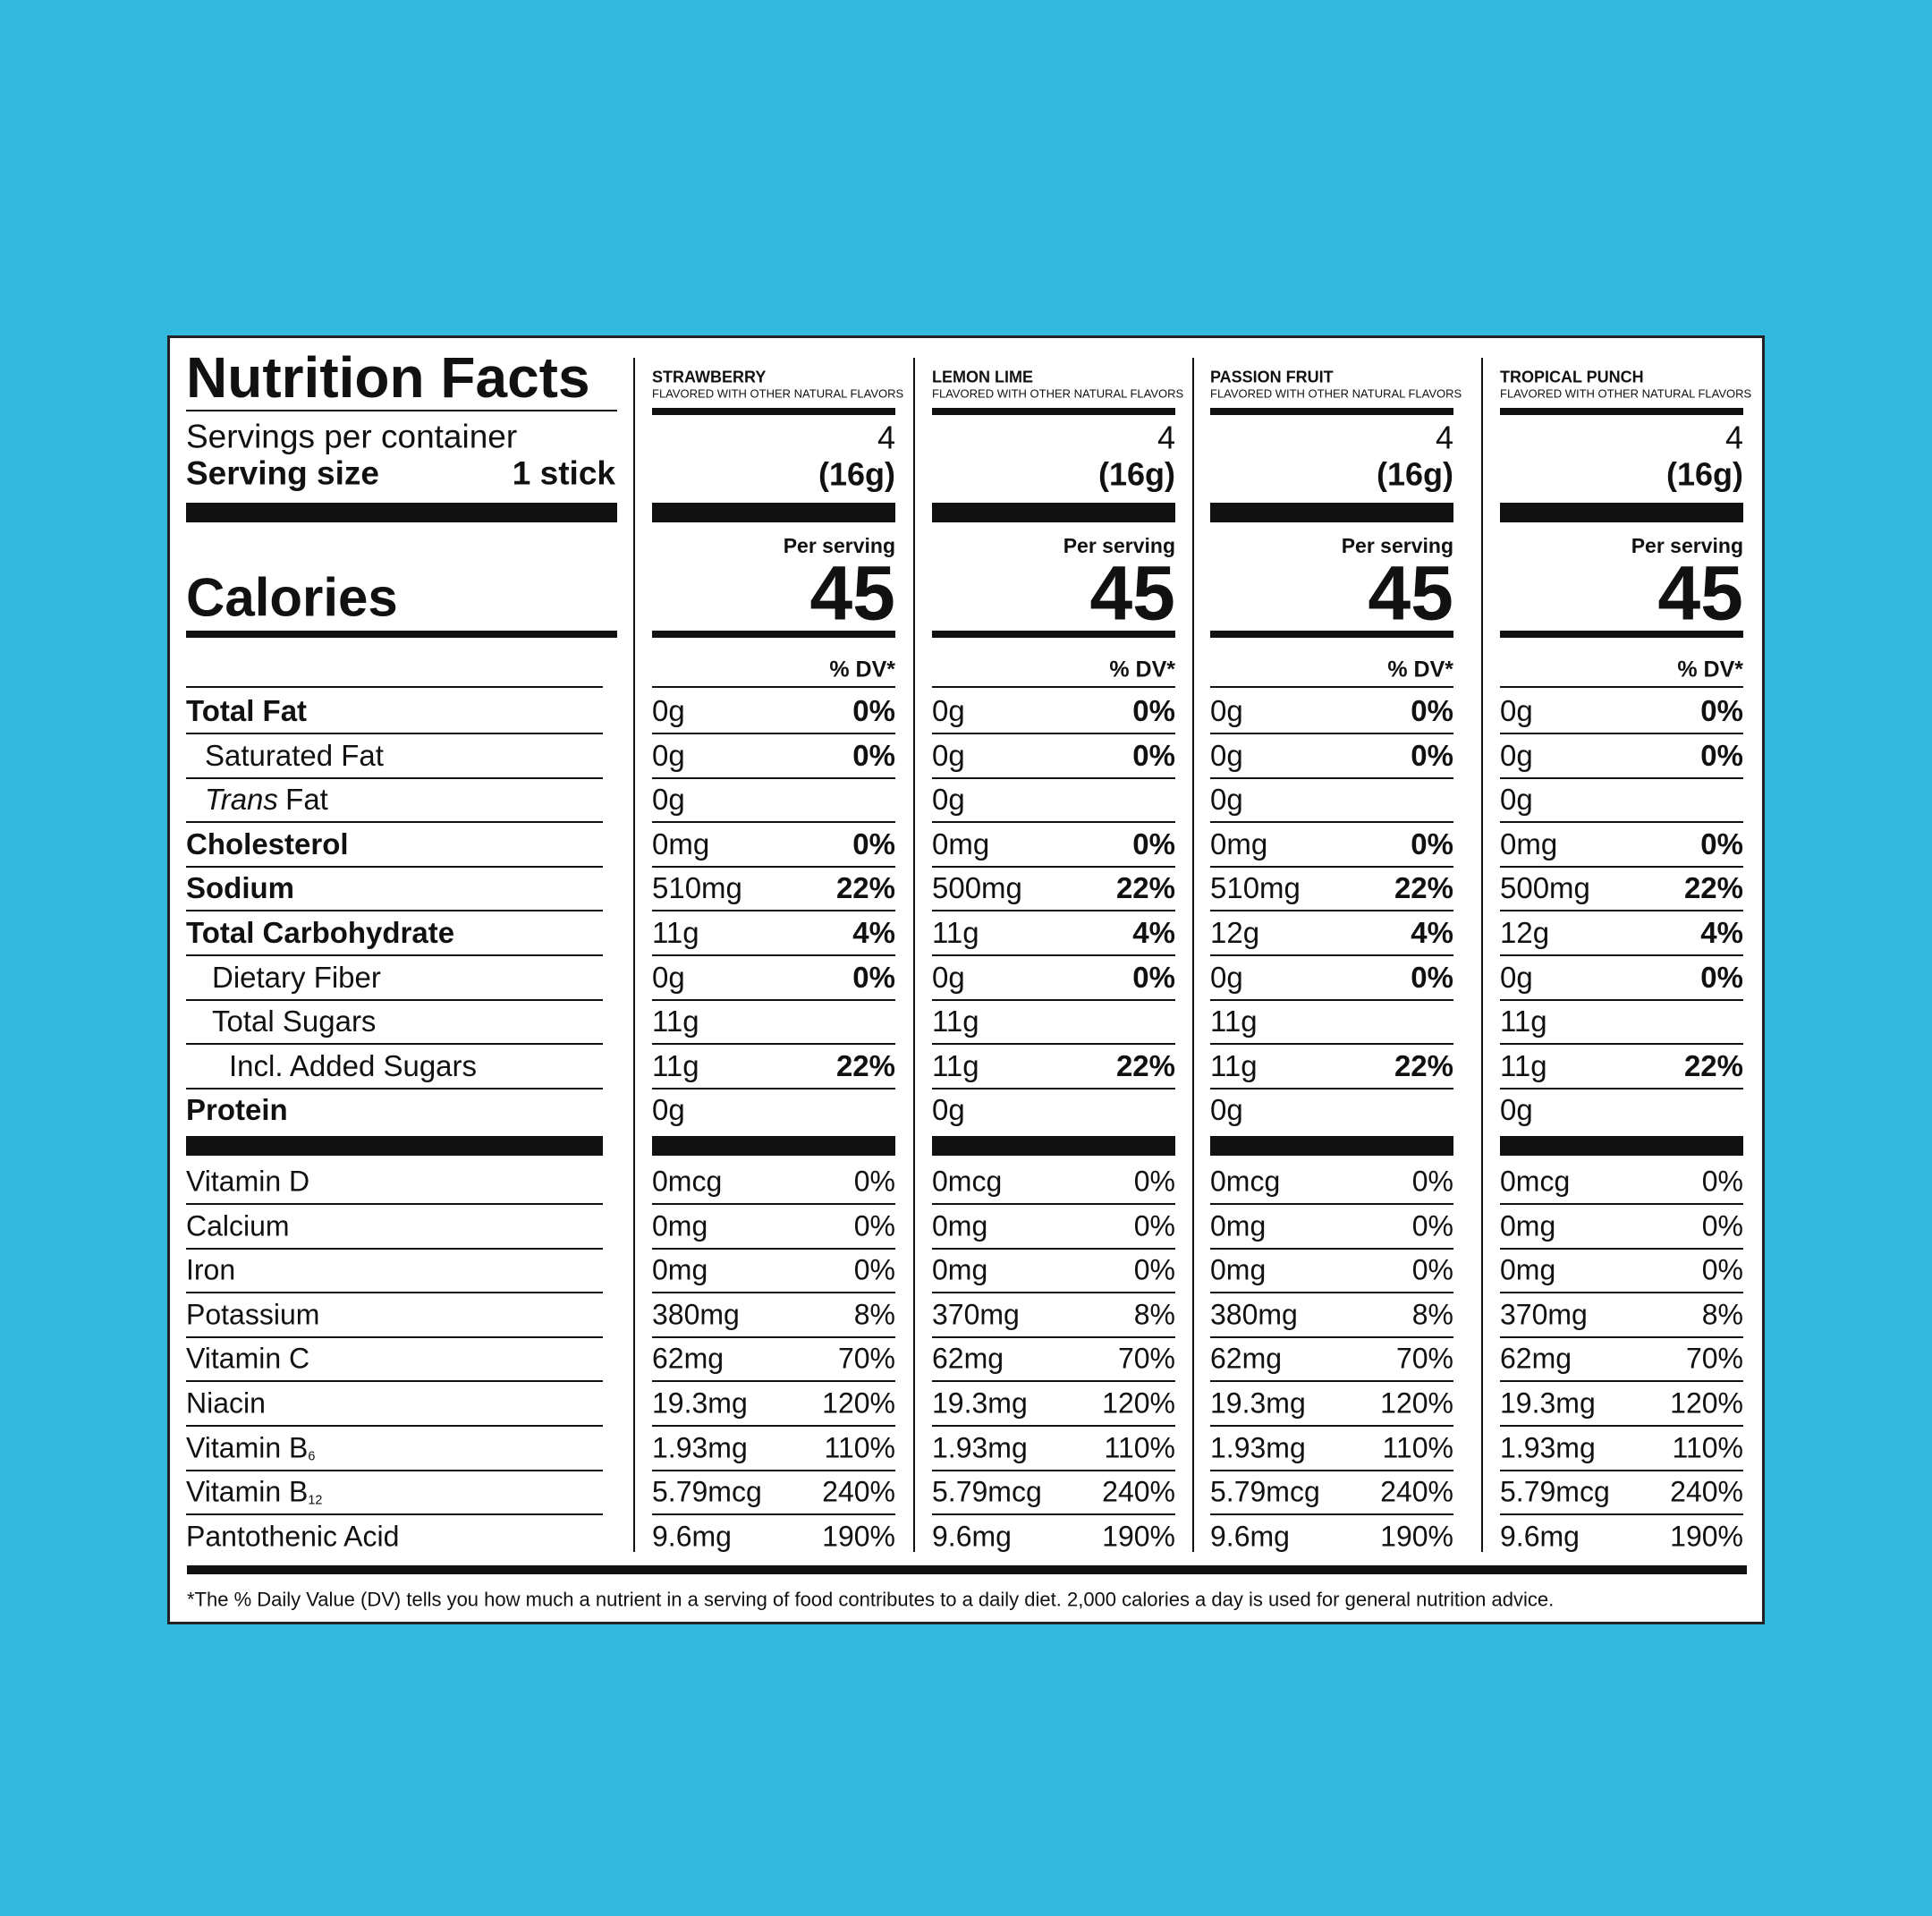 Image resolution: width=1932 pixels, height=1916 pixels. Describe the element at coordinates (697, 888) in the screenshot. I see `amount: 510mg` at that location.